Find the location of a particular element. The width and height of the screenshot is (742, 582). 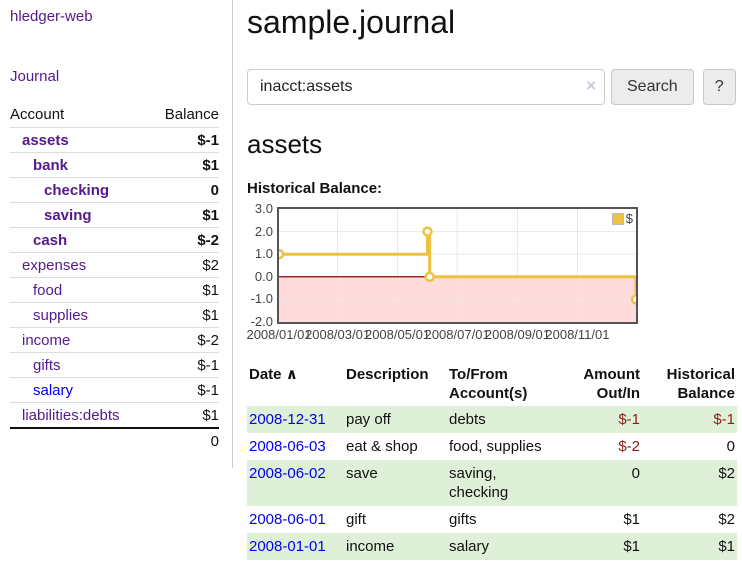

register-row: 2008-01-01 income salary $1 $1 is located at coordinates (492, 546).